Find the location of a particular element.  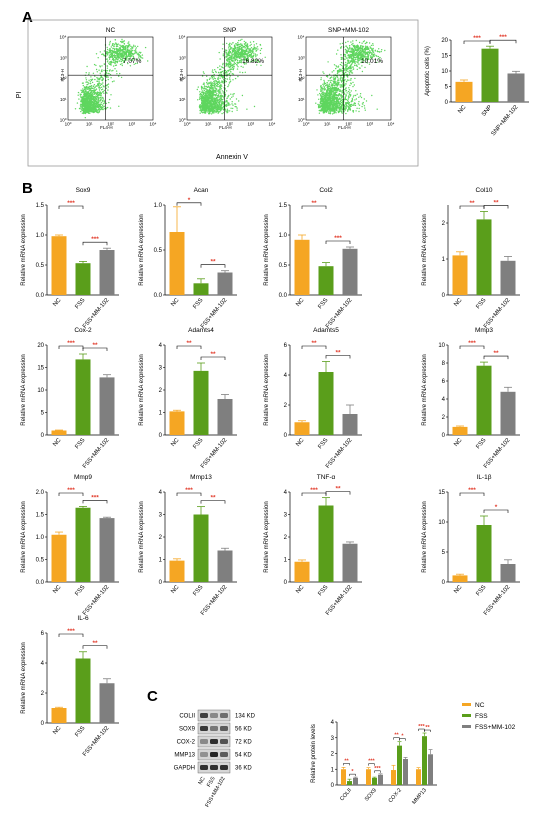

flow-xtick: 10² is located at coordinates (110, 124).